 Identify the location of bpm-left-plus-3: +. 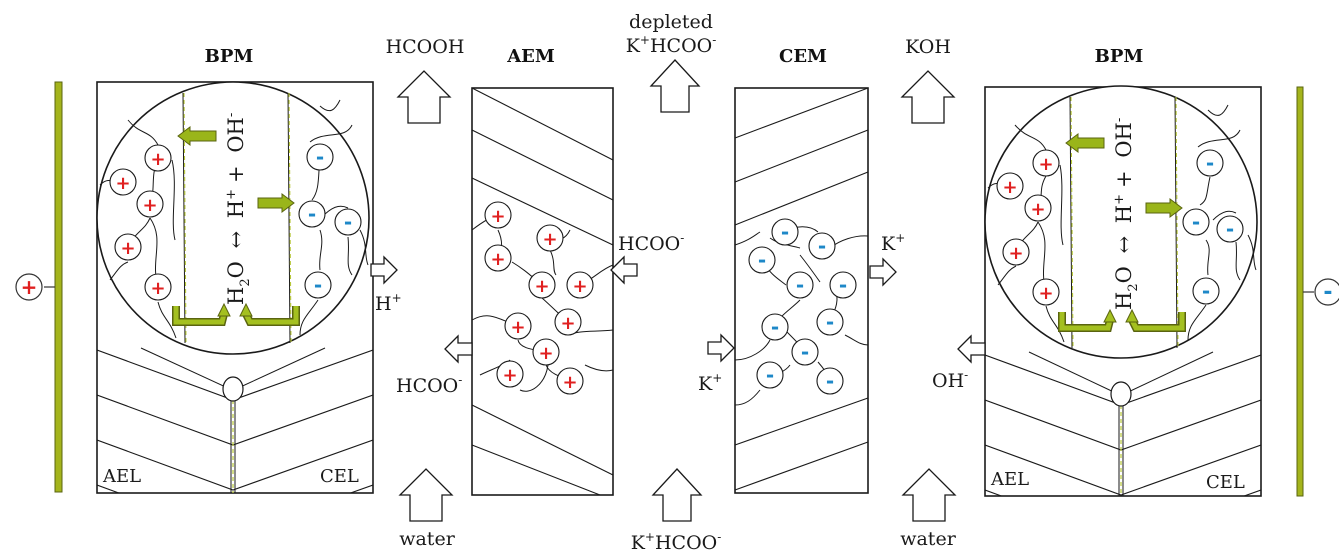
(149, 205).